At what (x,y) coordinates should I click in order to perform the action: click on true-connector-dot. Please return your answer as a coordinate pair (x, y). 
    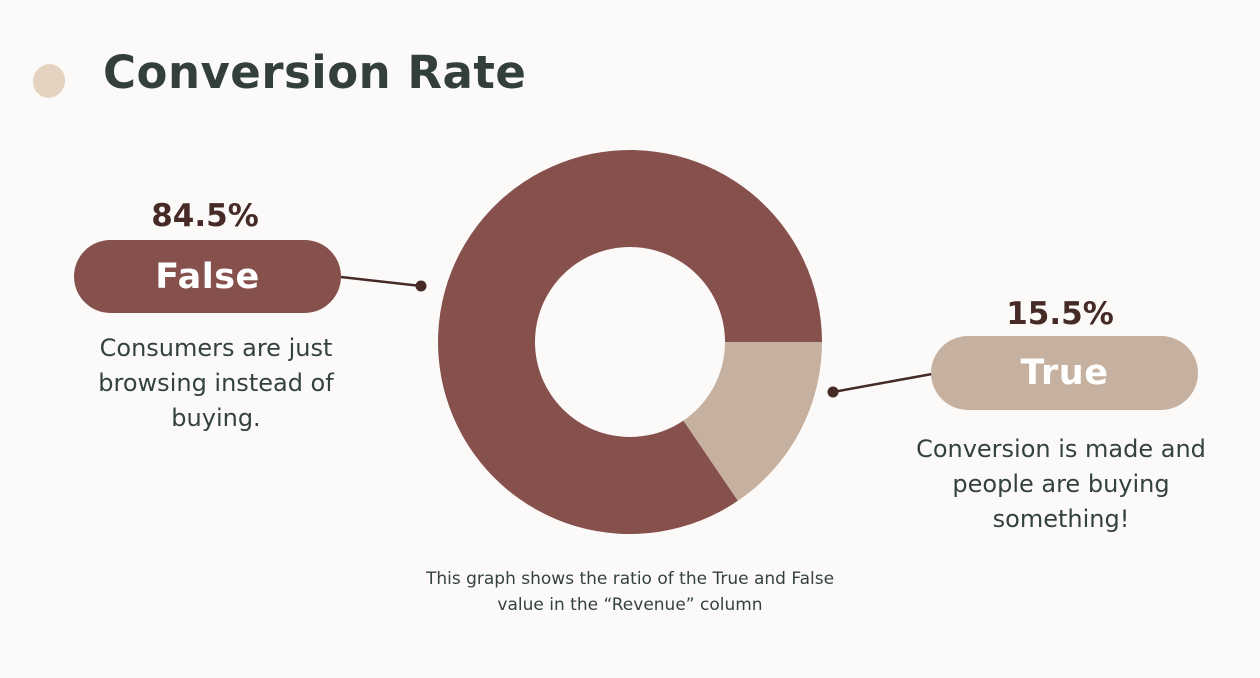
    Looking at the image, I should click on (833, 392).